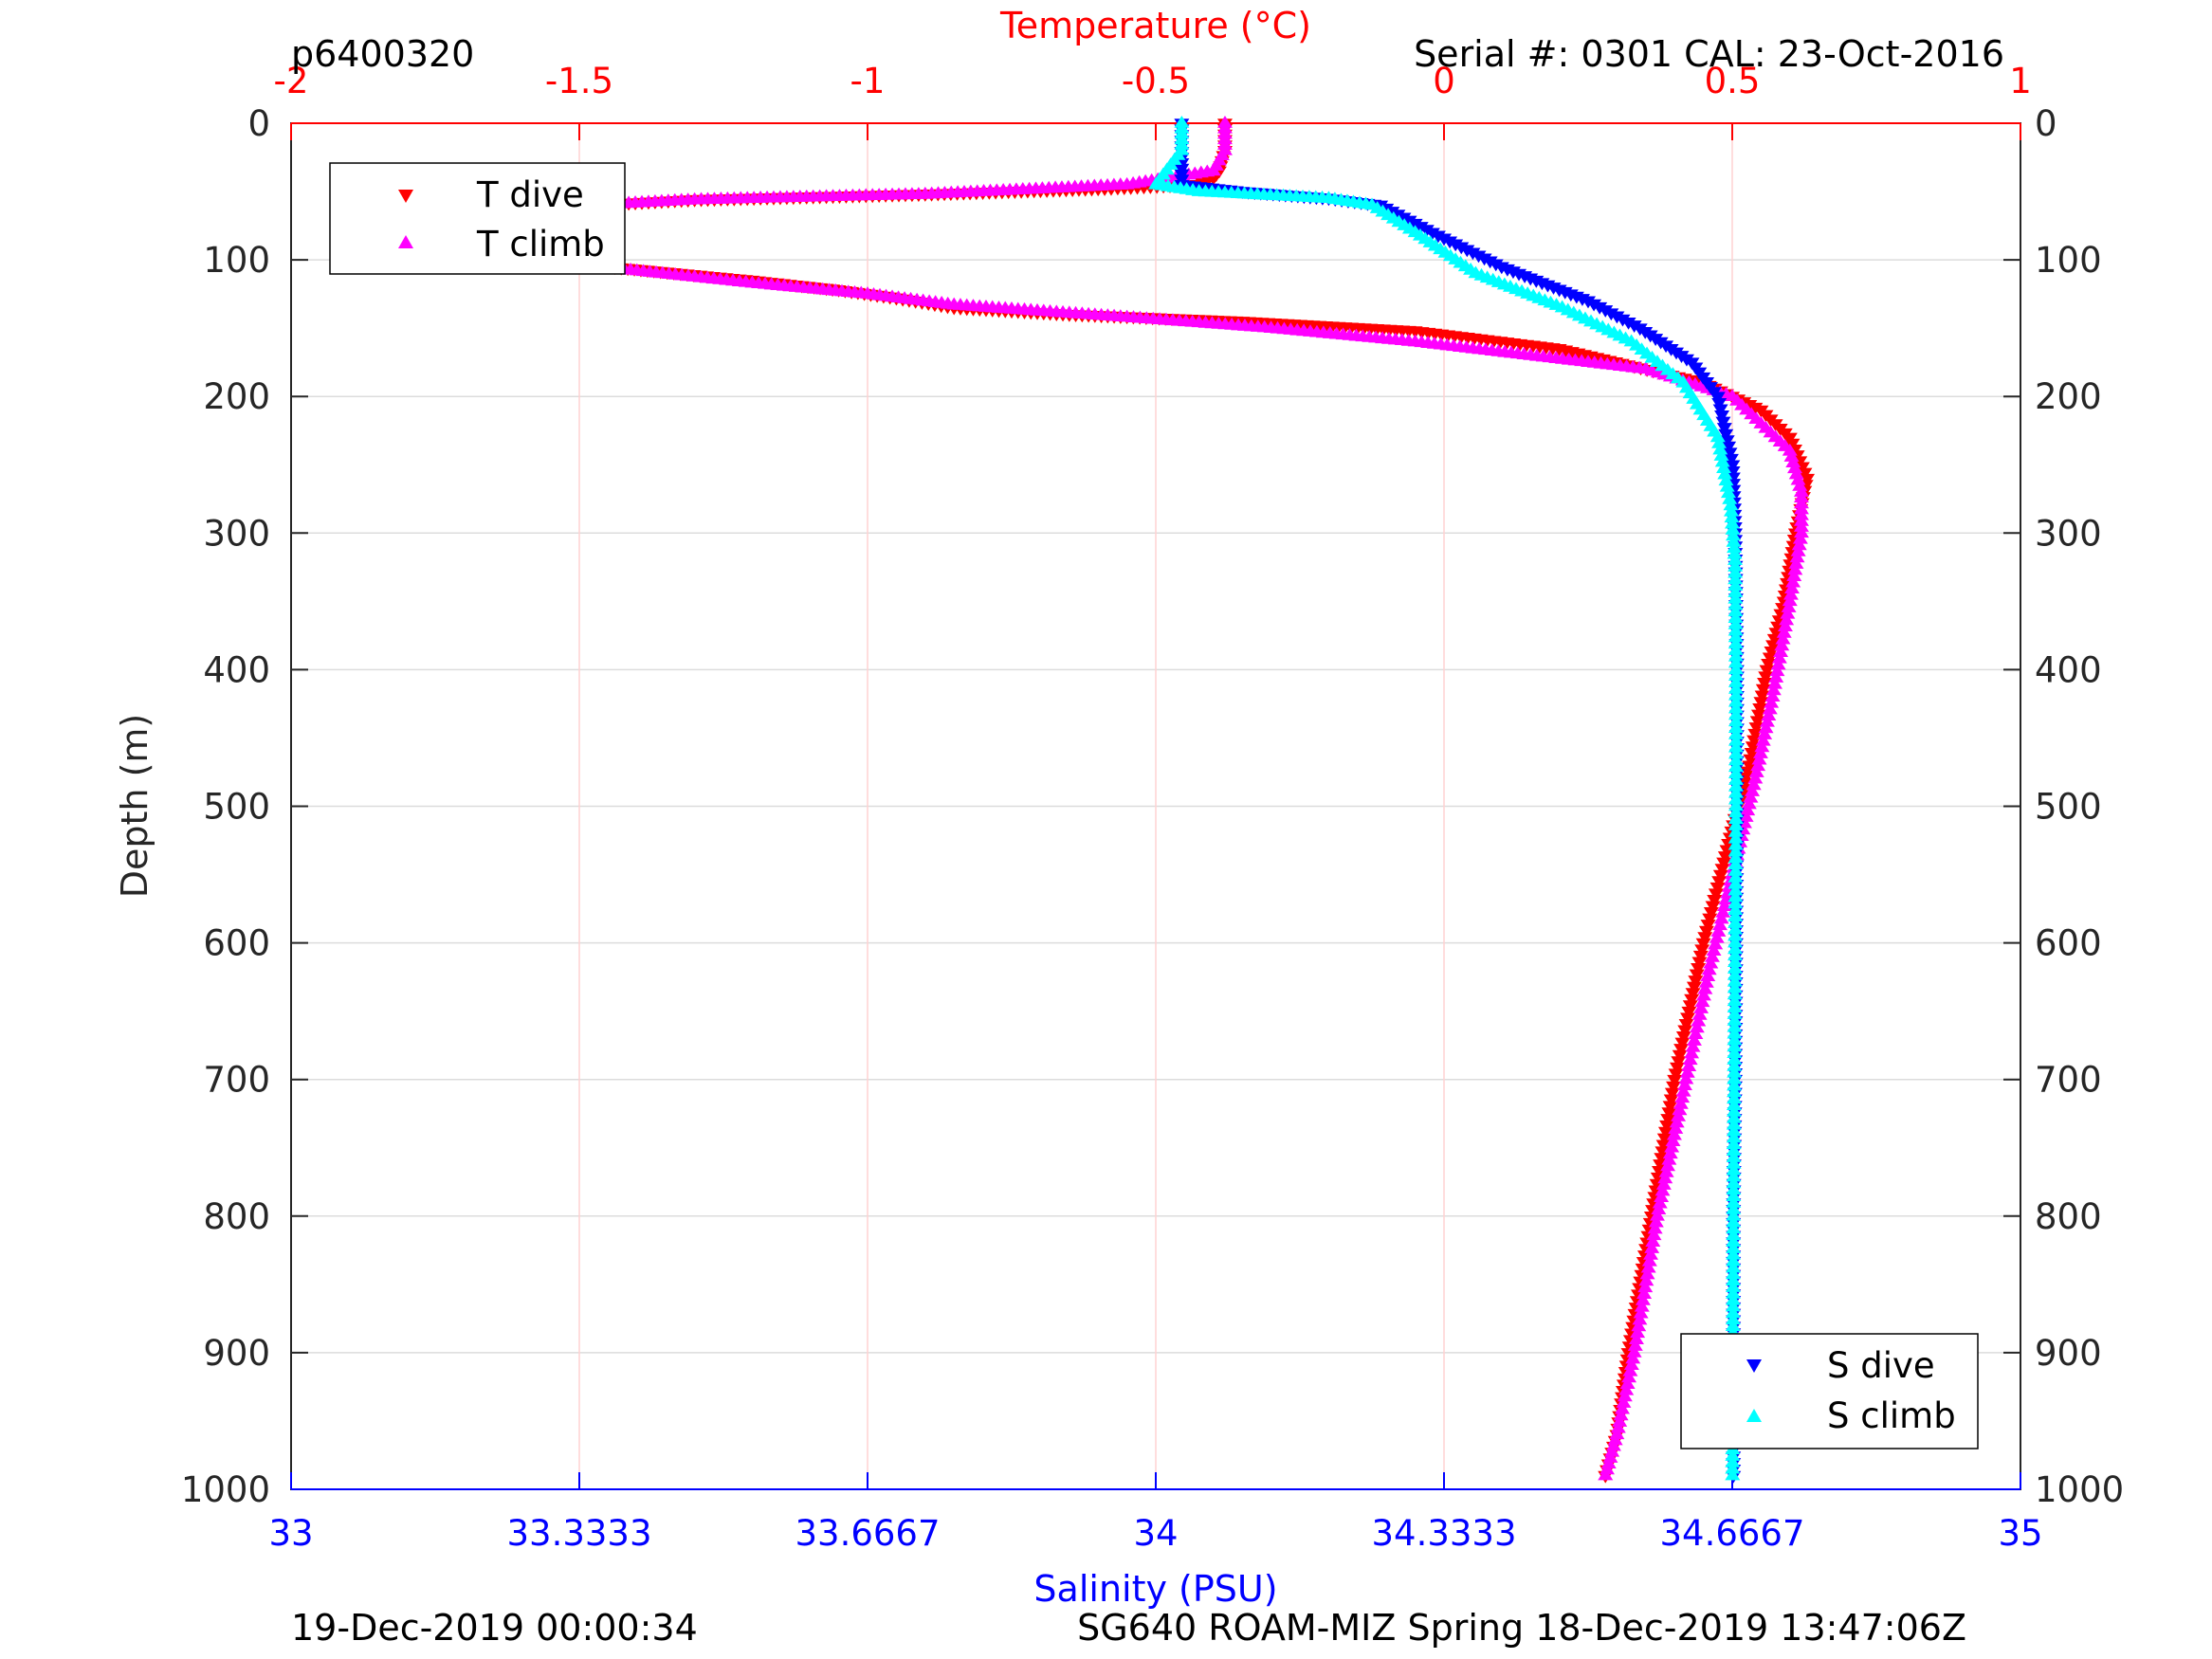  I want to click on depth-tick-label-left: 600, so click(236, 943).